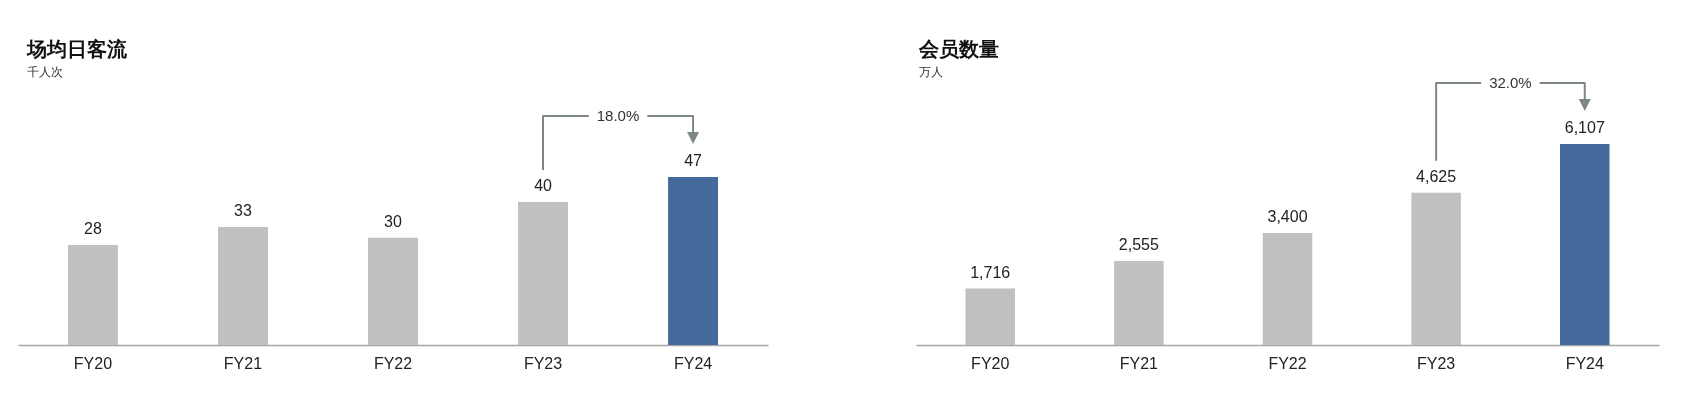 This screenshot has width=1700, height=400. What do you see at coordinates (693, 160) in the screenshot?
I see `data-label: 47` at bounding box center [693, 160].